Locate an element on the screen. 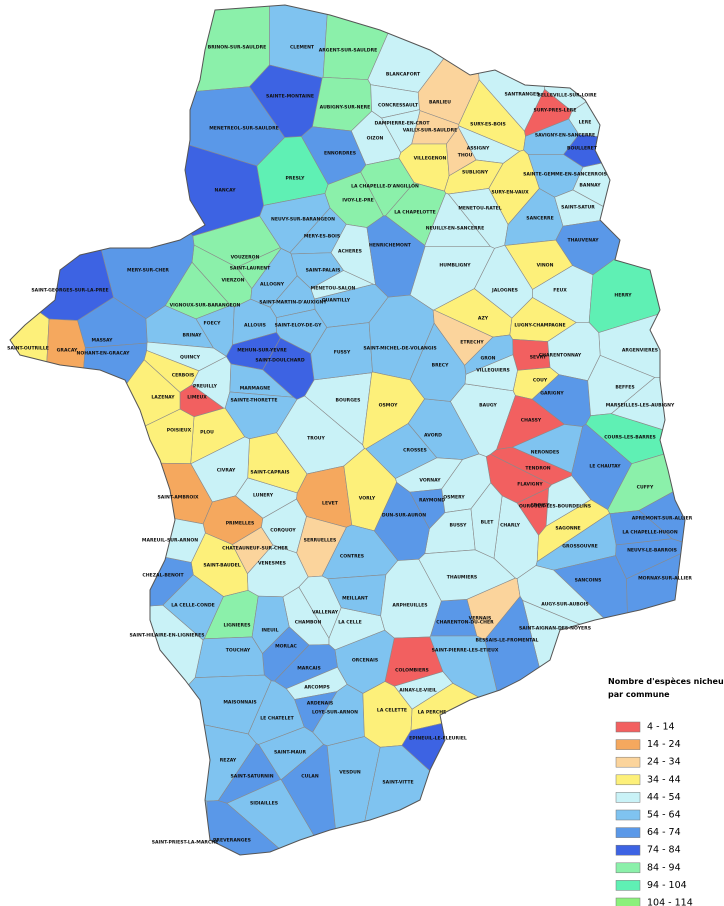 The width and height of the screenshot is (724, 906). commune-label: VESDUN is located at coordinates (350, 773).